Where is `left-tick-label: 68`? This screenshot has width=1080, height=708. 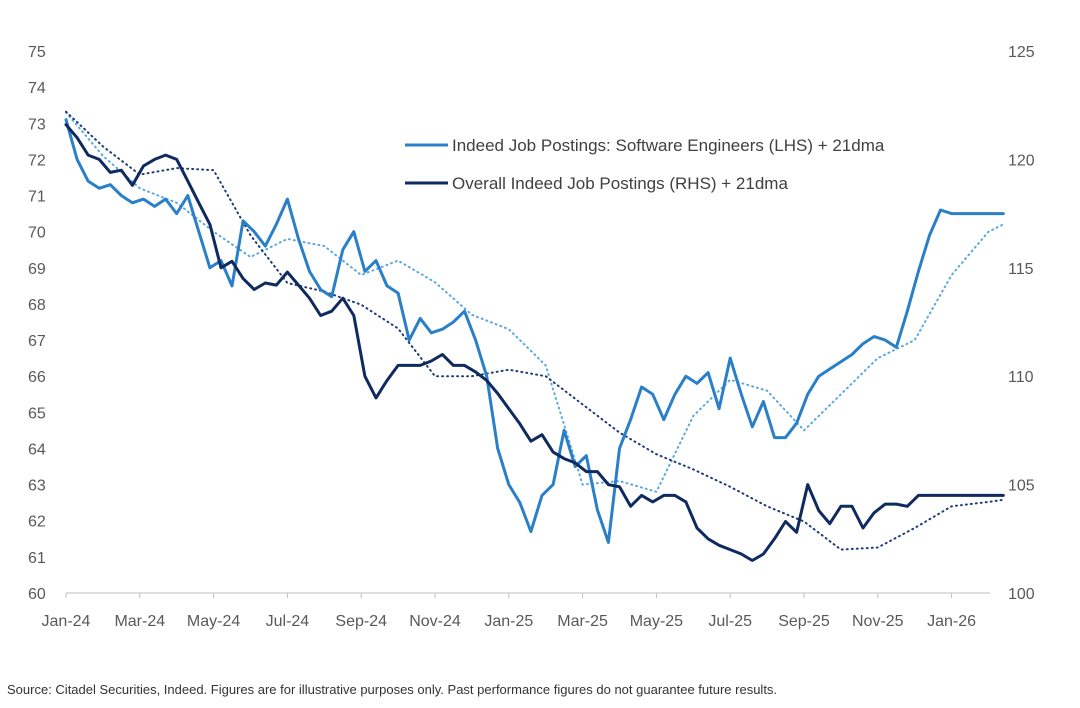 left-tick-label: 68 is located at coordinates (37, 305).